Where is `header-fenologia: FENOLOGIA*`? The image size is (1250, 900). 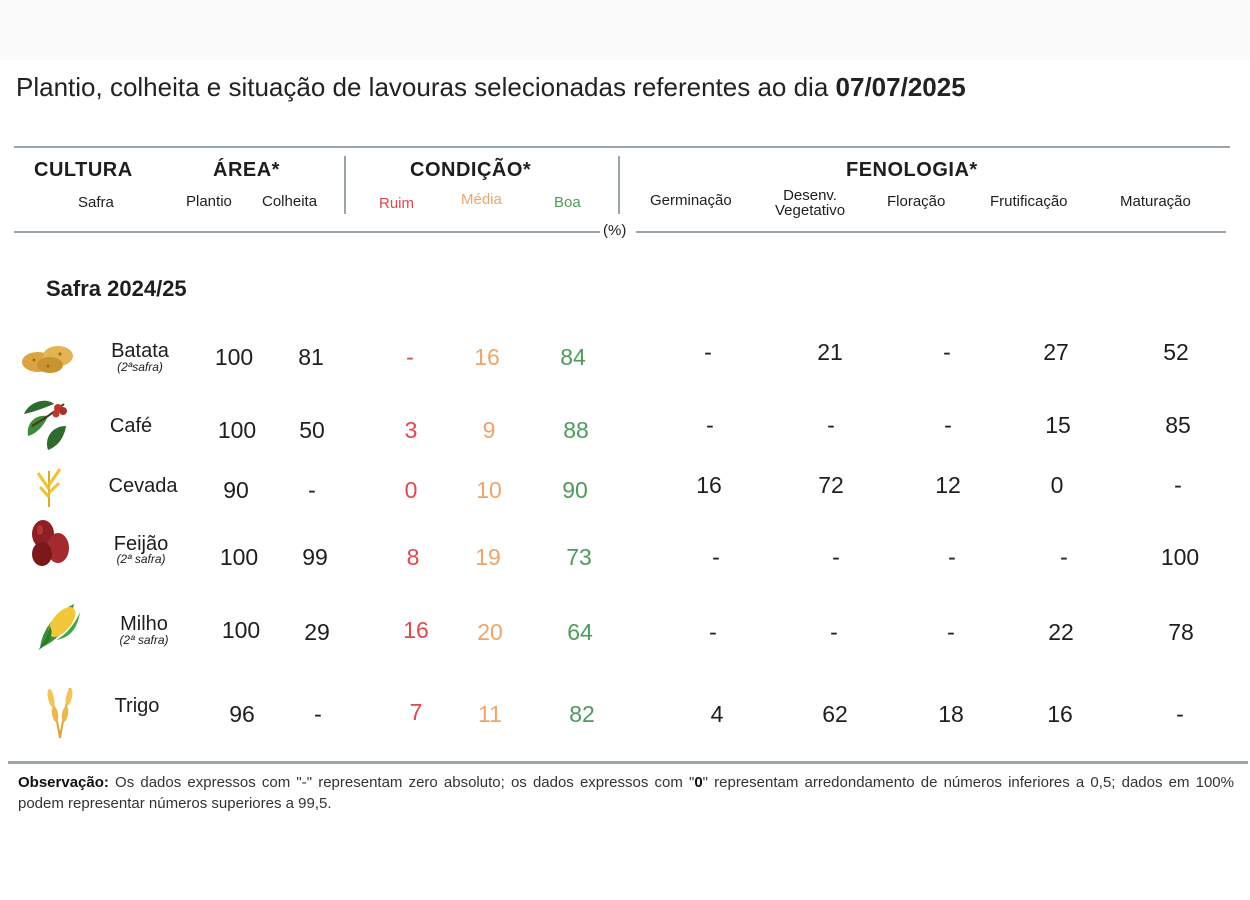 header-fenologia: FENOLOGIA* is located at coordinates (912, 170).